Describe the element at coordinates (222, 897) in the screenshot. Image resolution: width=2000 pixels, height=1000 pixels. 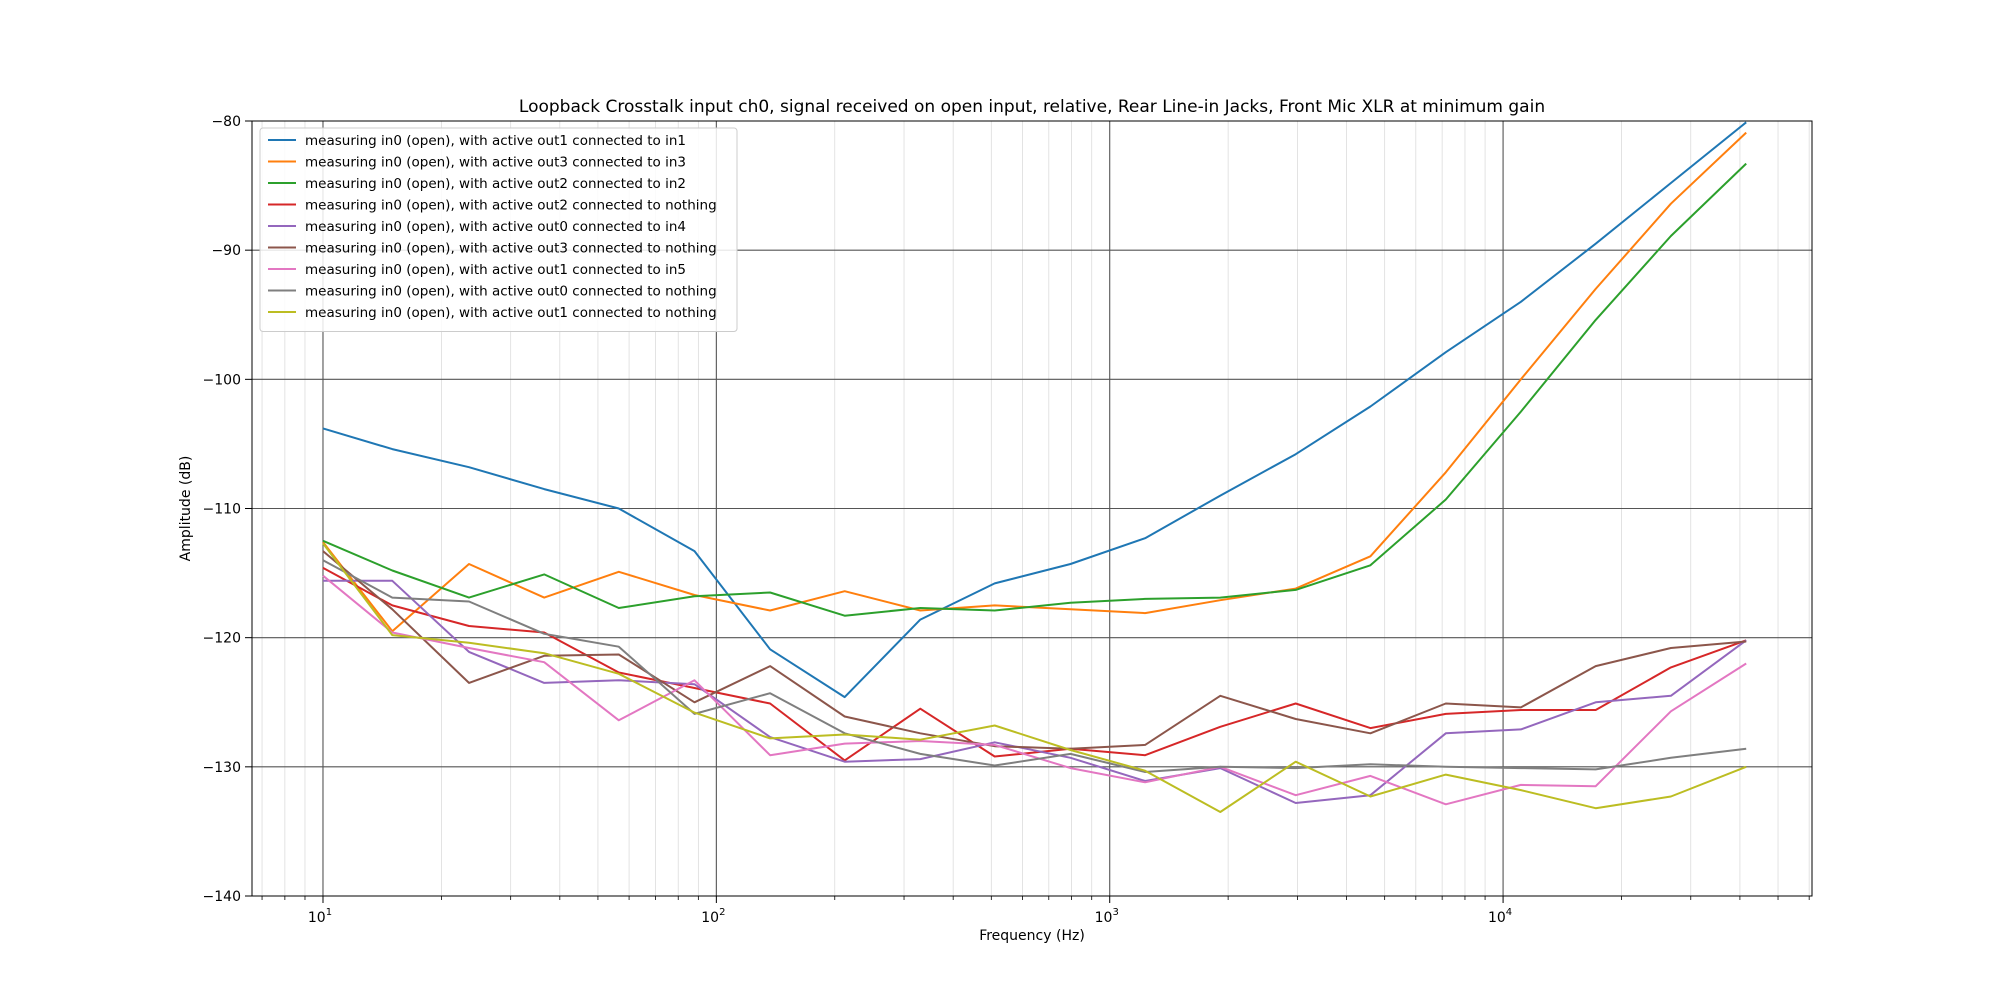
I see `y-tick-label: −140` at that location.